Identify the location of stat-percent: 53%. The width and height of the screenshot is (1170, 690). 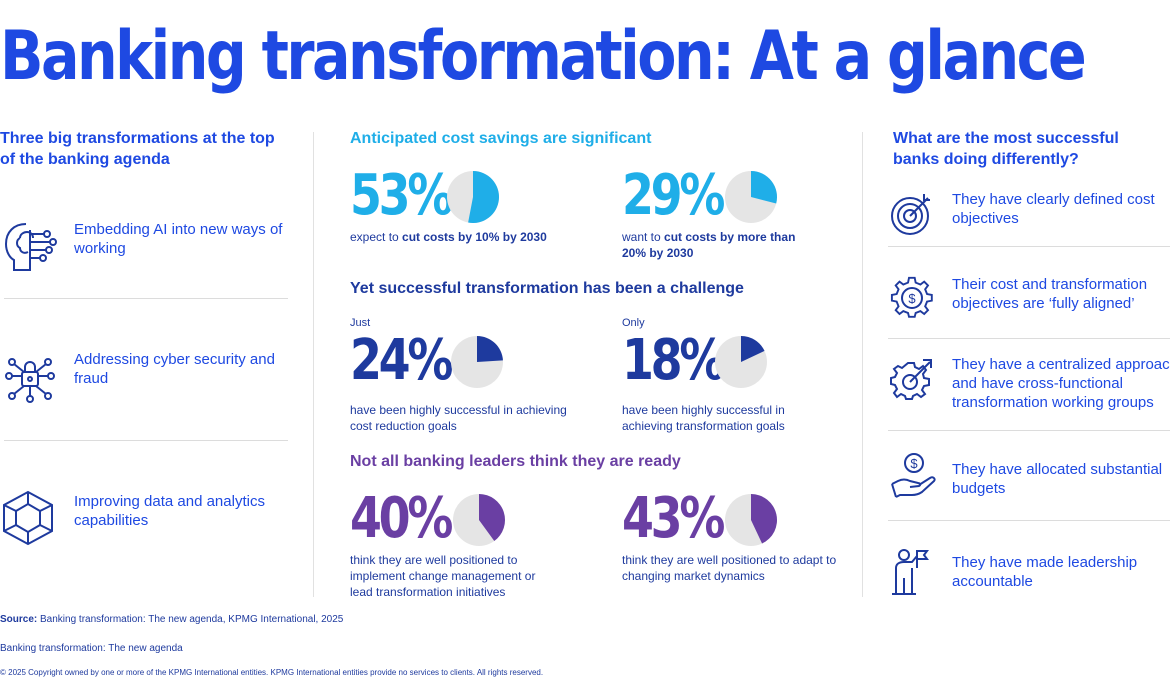
(401, 195).